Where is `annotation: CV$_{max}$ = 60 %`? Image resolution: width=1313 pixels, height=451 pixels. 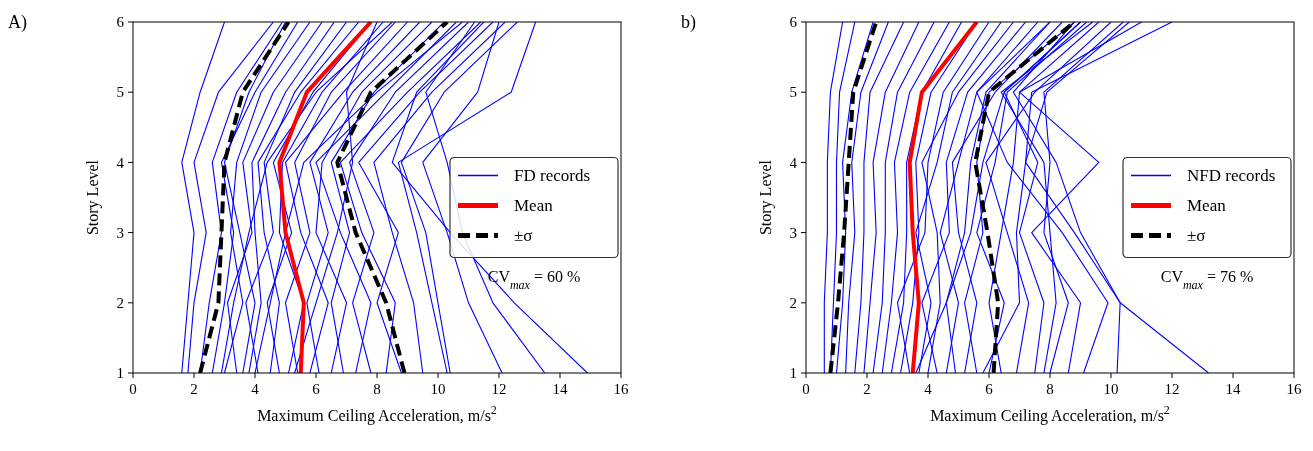
annotation: CV$_{max}$ = 60 % is located at coordinates (534, 279).